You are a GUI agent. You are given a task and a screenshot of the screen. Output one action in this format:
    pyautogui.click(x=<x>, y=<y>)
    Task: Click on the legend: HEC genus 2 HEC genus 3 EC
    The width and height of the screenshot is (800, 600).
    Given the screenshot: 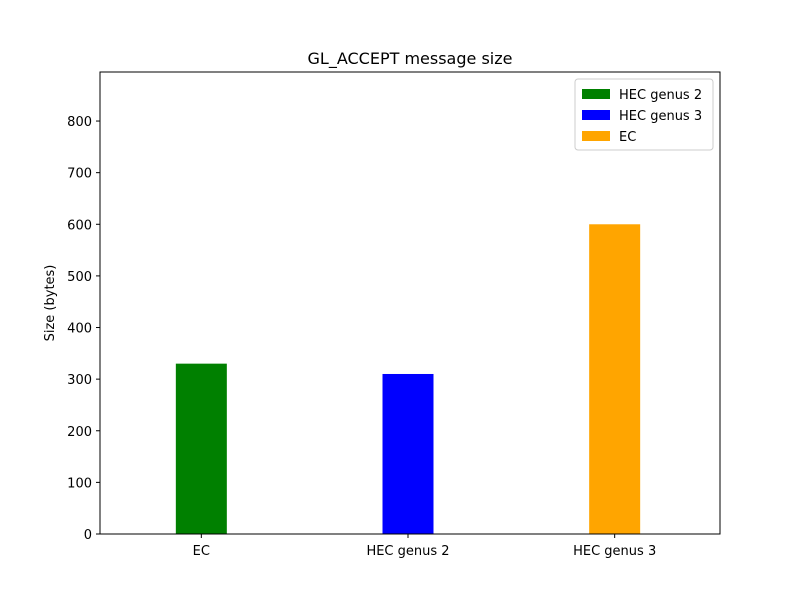 What is the action you would take?
    pyautogui.click(x=644, y=114)
    